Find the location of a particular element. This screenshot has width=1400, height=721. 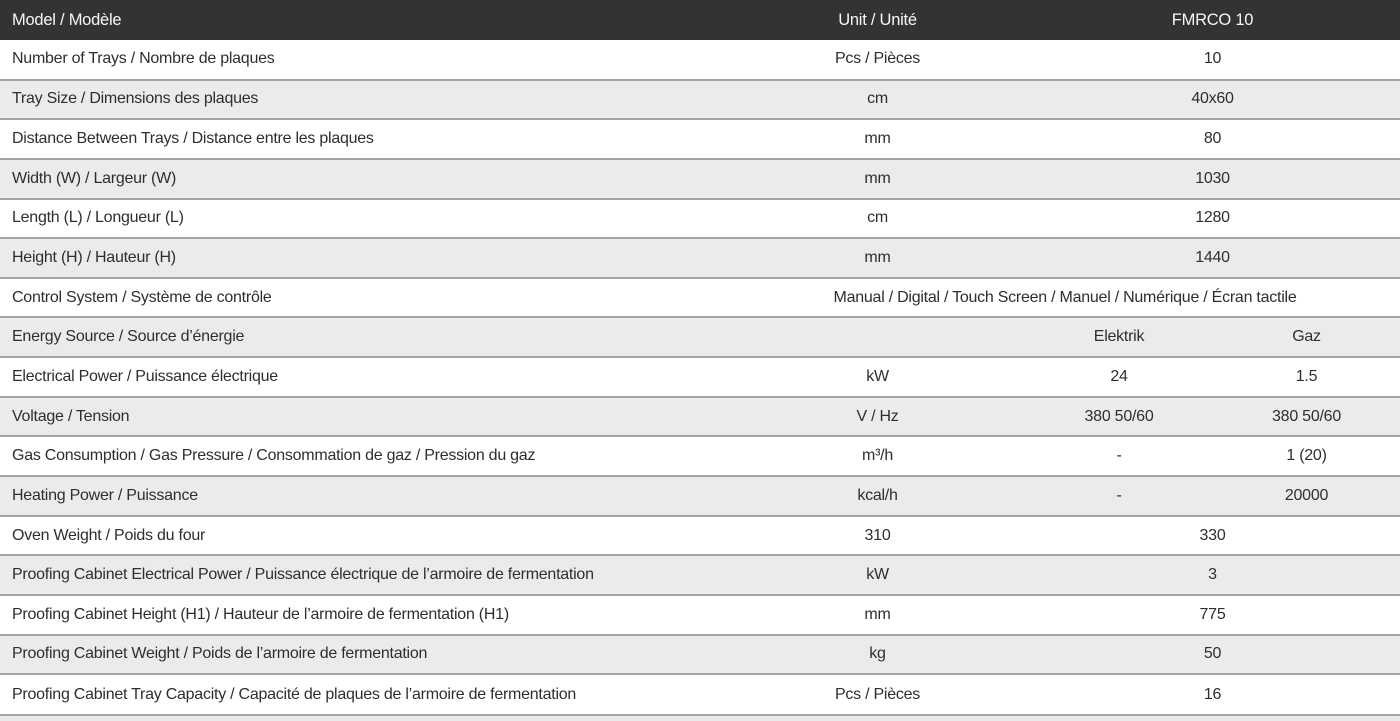

table-row: Width (W) / Largeur (W) mm 1030 is located at coordinates (700, 178).